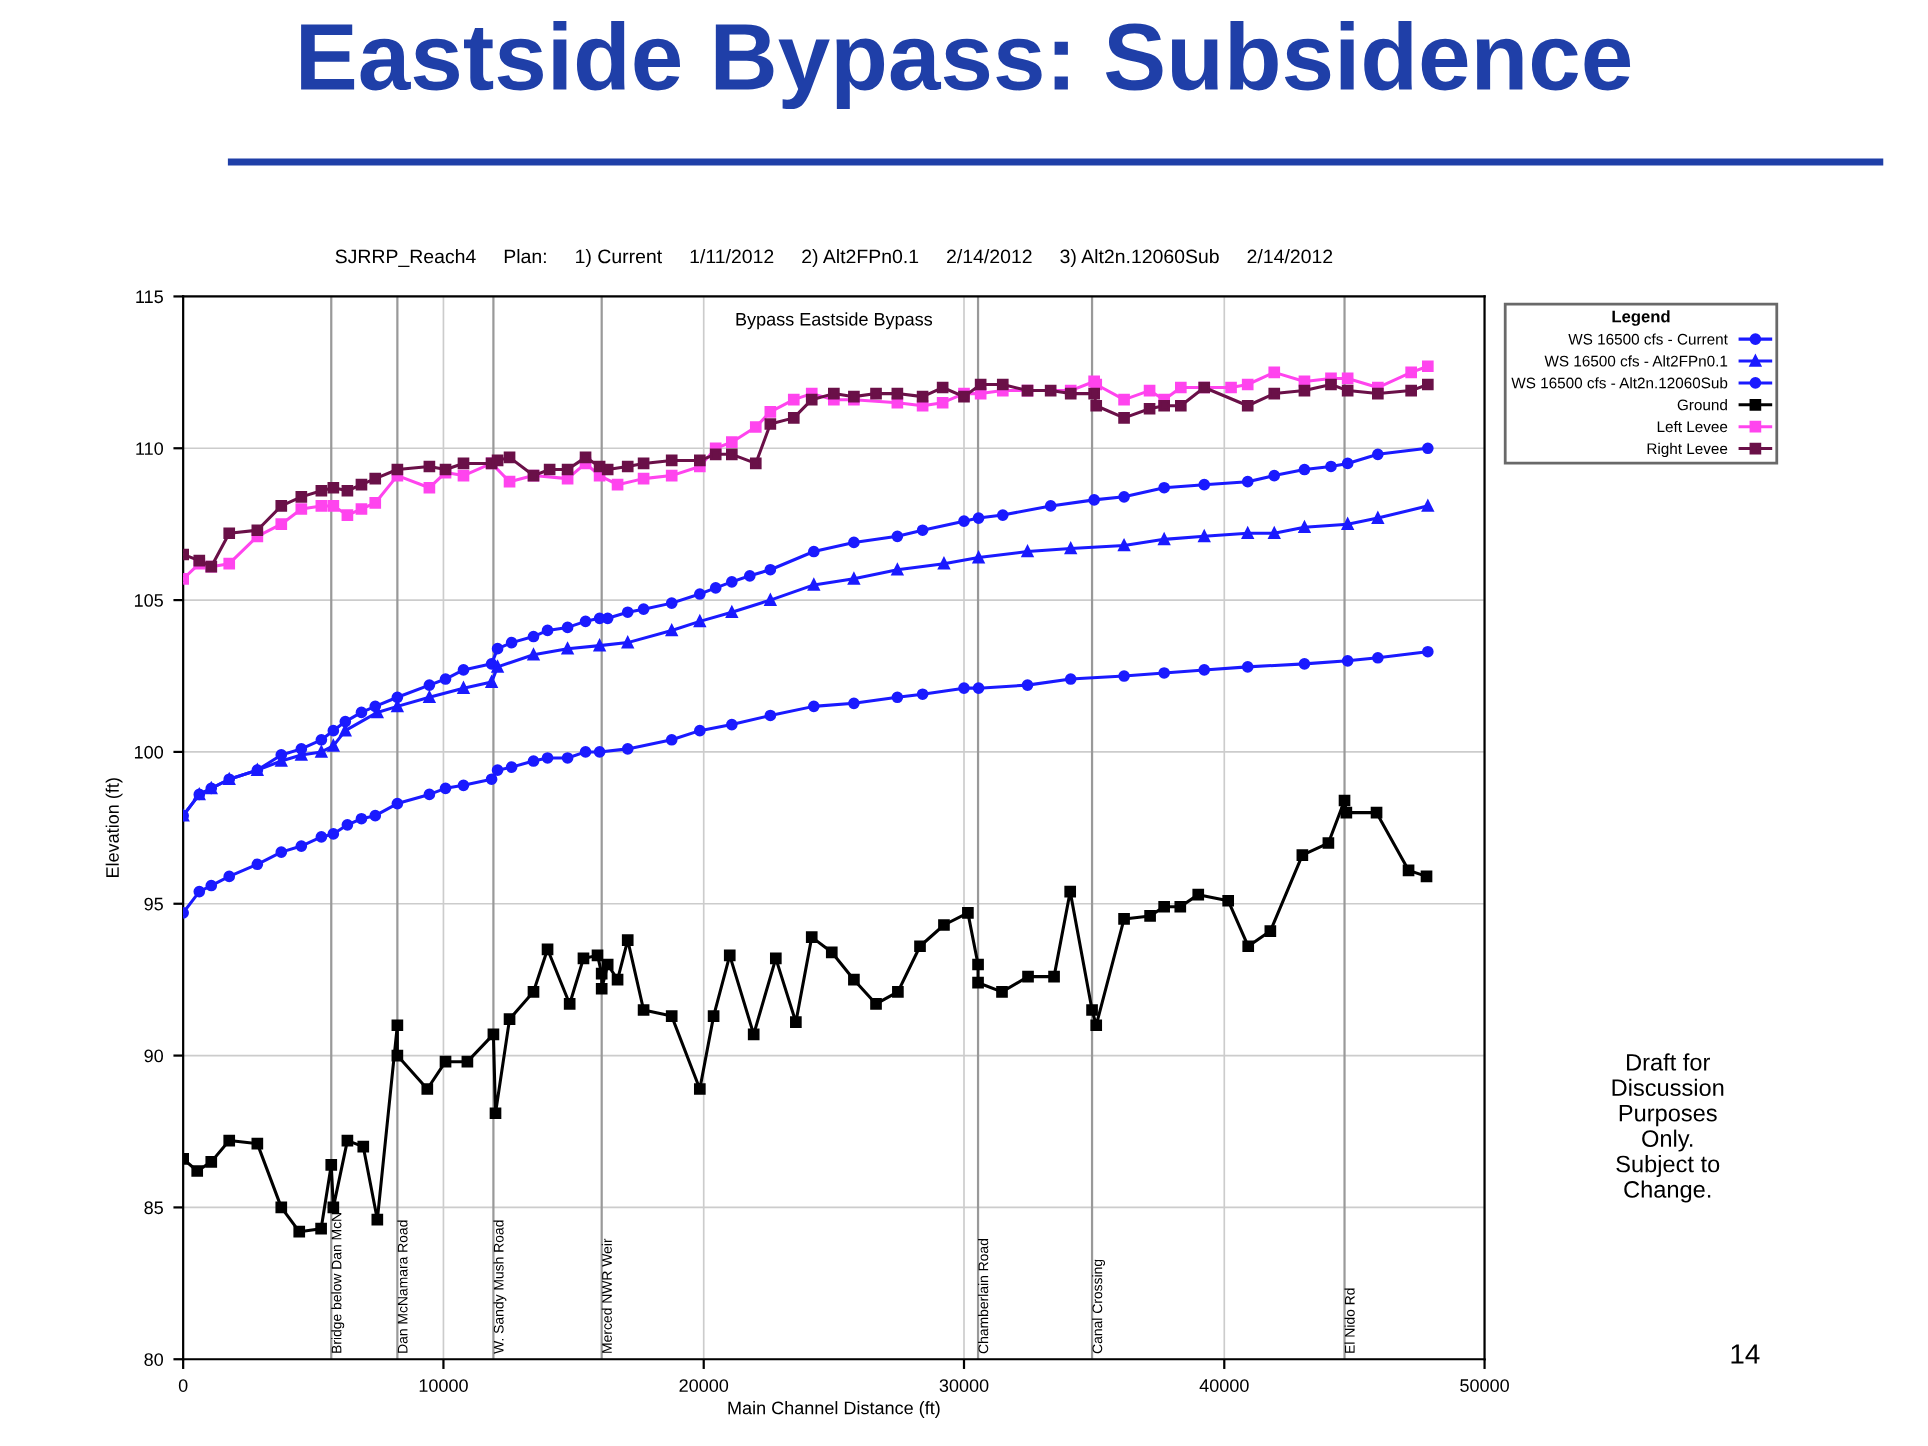 The height and width of the screenshot is (1446, 1928). Describe the element at coordinates (1484, 1385) in the screenshot. I see `x-tick-label: 50000` at that location.